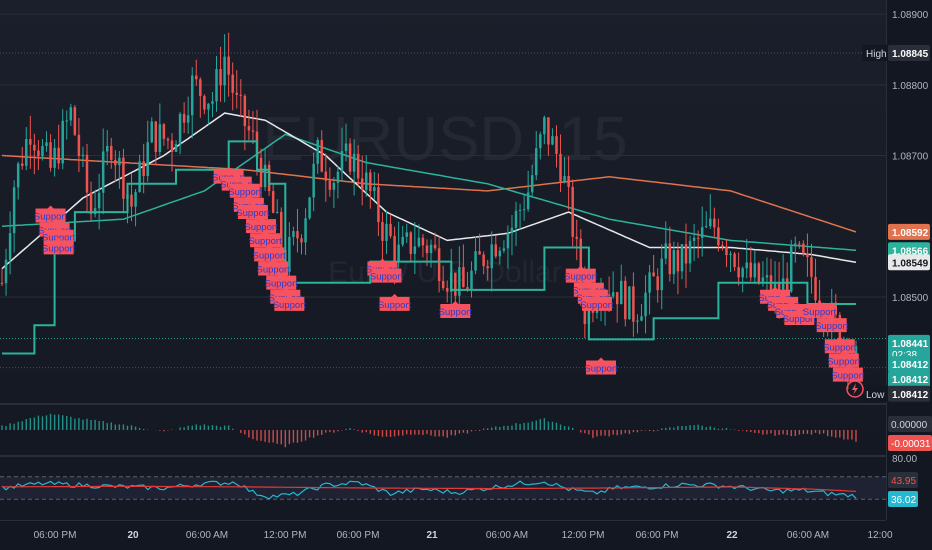  What do you see at coordinates (910, 86) in the screenshot?
I see `price-tick-label: 1.08800` at bounding box center [910, 86].